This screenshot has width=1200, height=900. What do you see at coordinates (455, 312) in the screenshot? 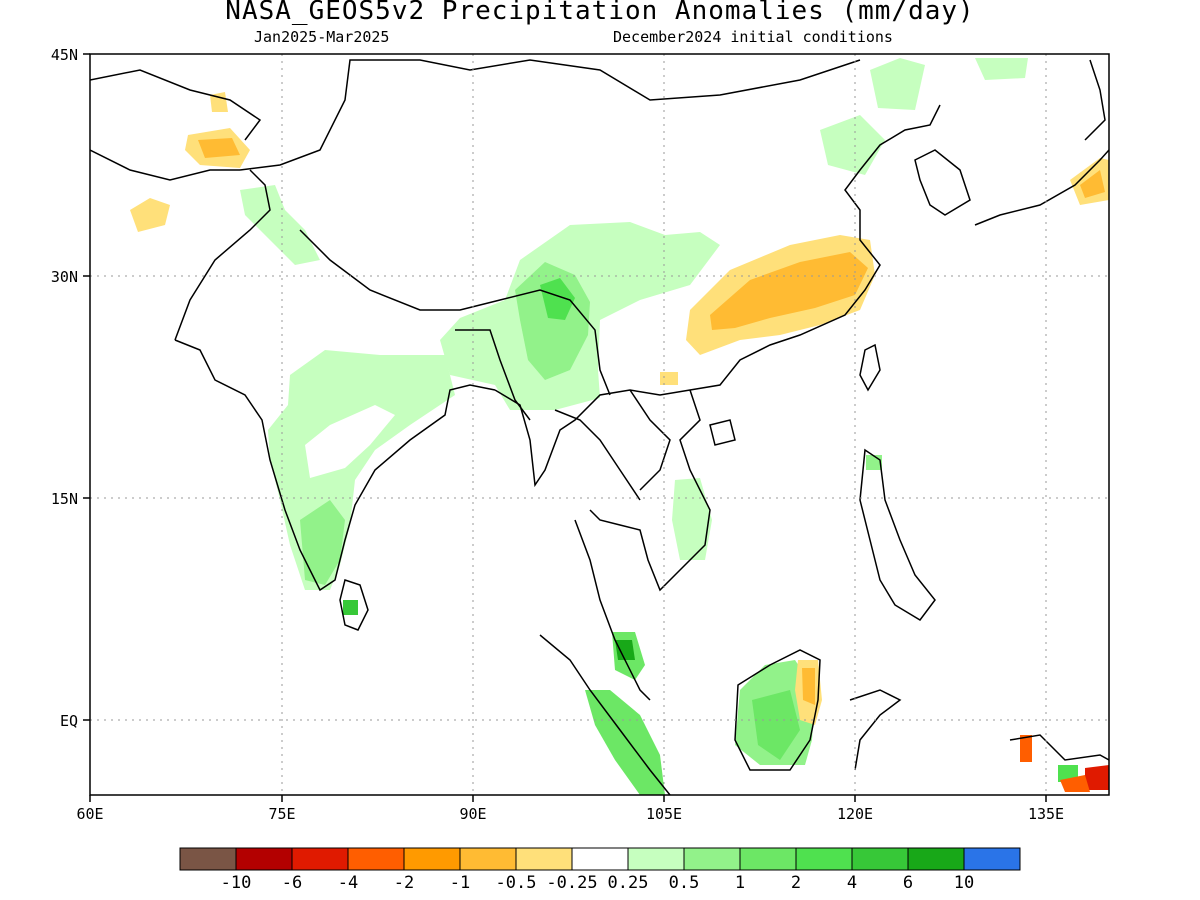
I see `border-himalaya` at bounding box center [455, 312].